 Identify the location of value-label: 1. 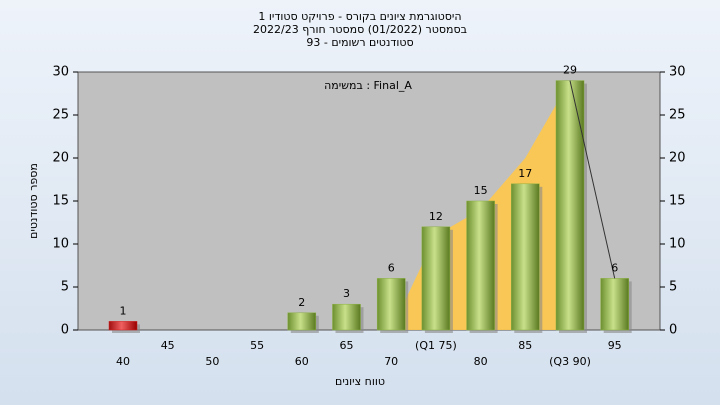
(123, 310).